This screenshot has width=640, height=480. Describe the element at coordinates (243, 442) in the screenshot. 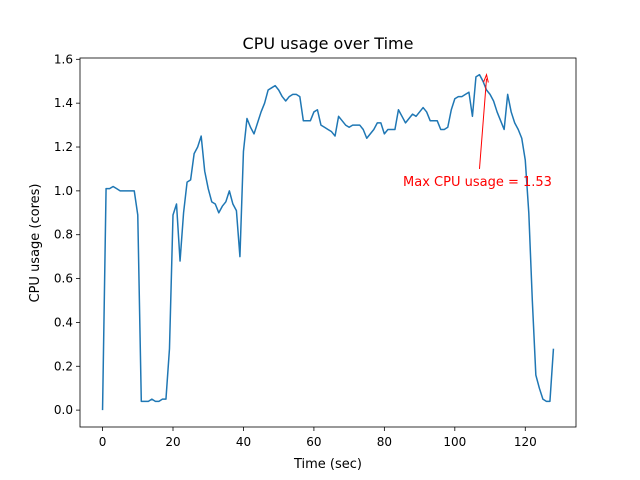

I see `x-tick-label-2: 40` at that location.